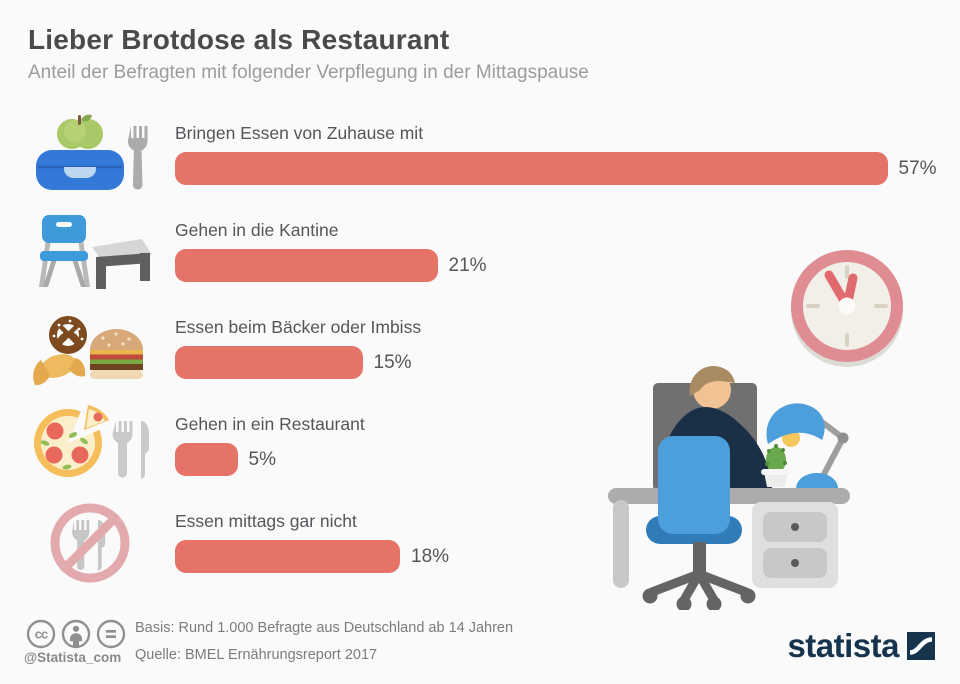 This screenshot has width=960, height=684. Describe the element at coordinates (843, 645) in the screenshot. I see `statista-wordmark: statista` at that location.